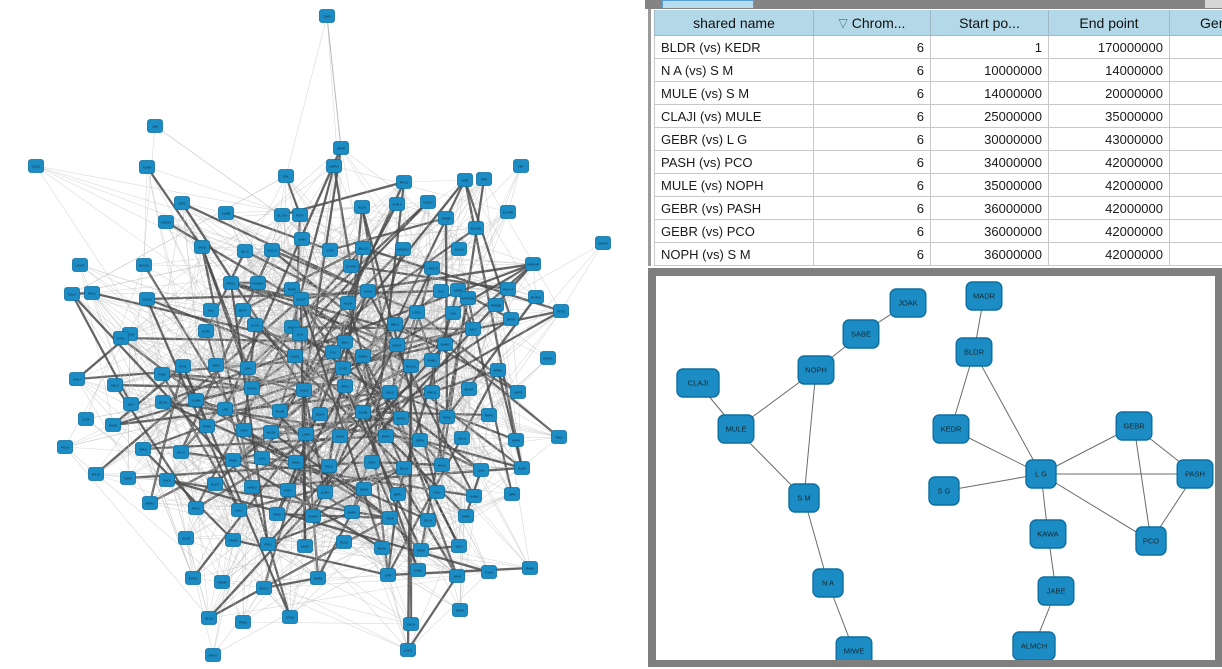  What do you see at coordinates (603, 243) in the screenshot?
I see `overview-node: MUUR` at bounding box center [603, 243].